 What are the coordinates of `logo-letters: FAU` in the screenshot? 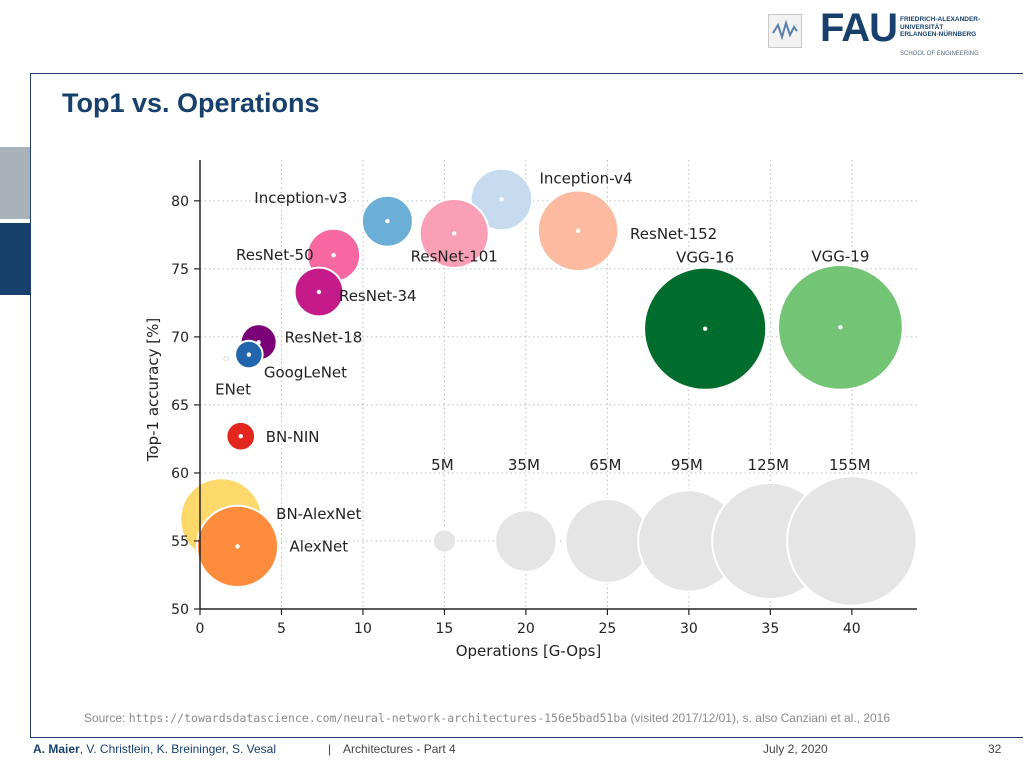 It's located at (859, 28).